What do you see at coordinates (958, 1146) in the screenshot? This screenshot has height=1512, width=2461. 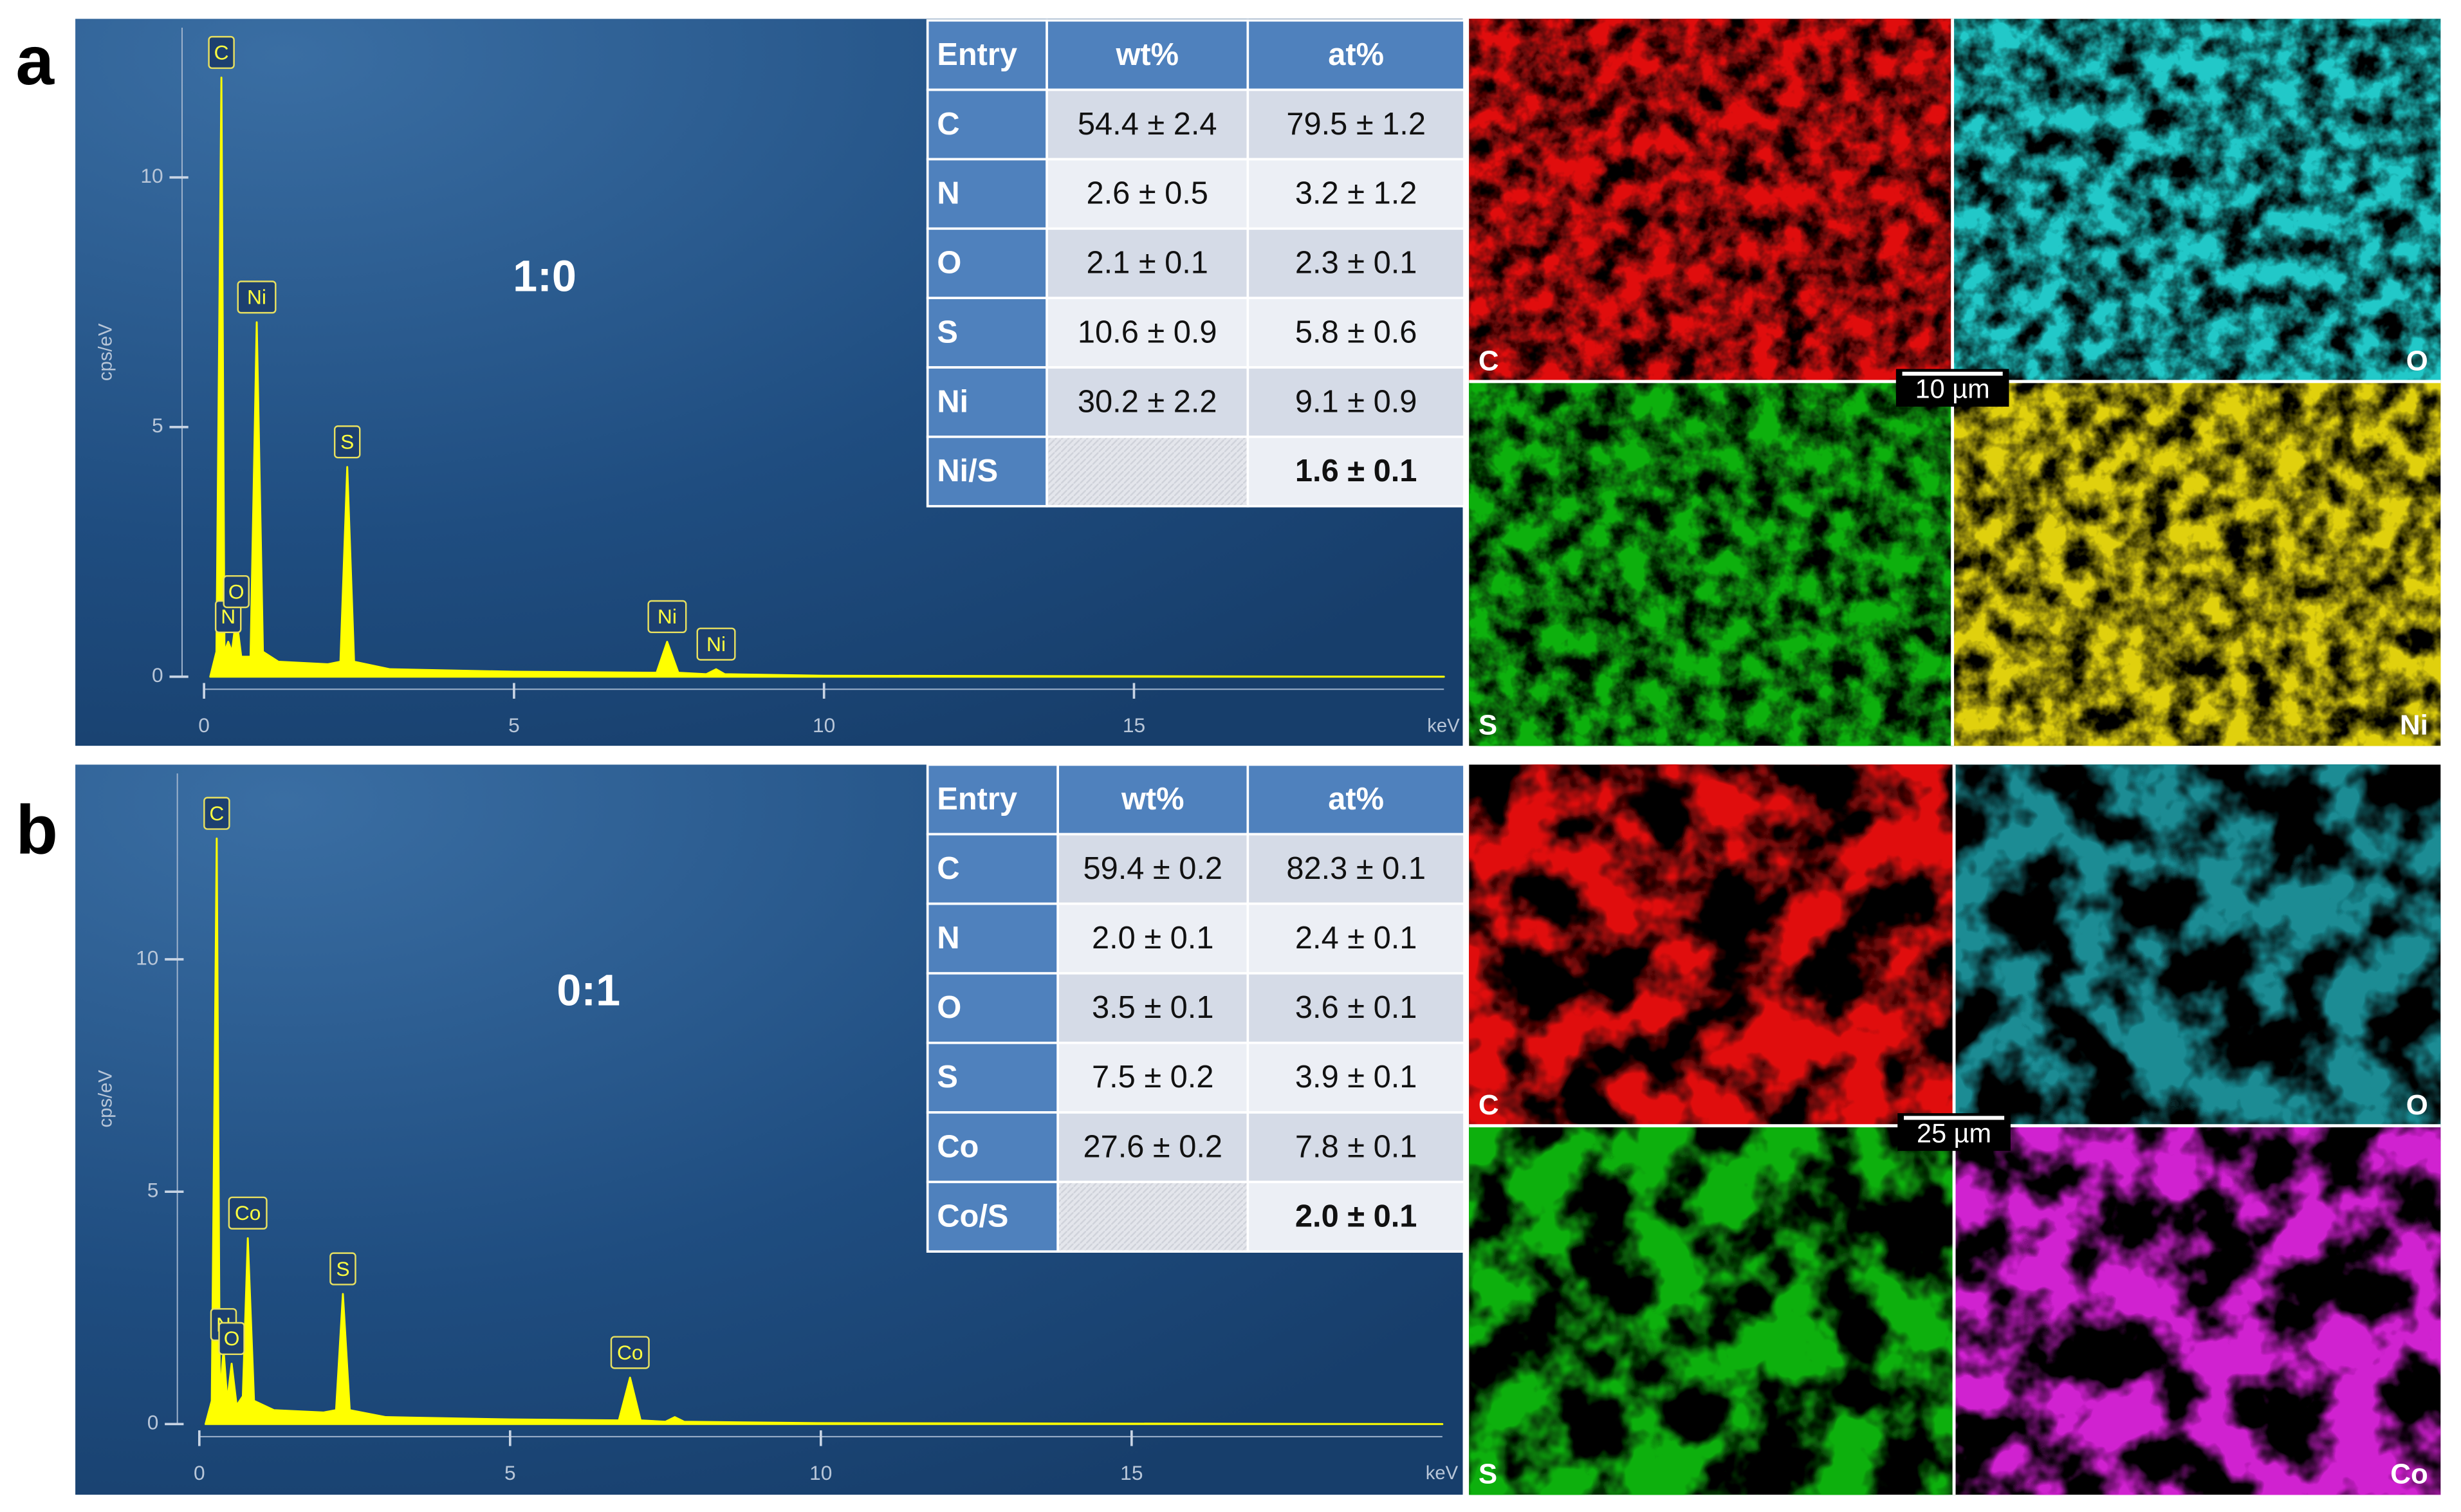 I see `table-header: Co` at bounding box center [958, 1146].